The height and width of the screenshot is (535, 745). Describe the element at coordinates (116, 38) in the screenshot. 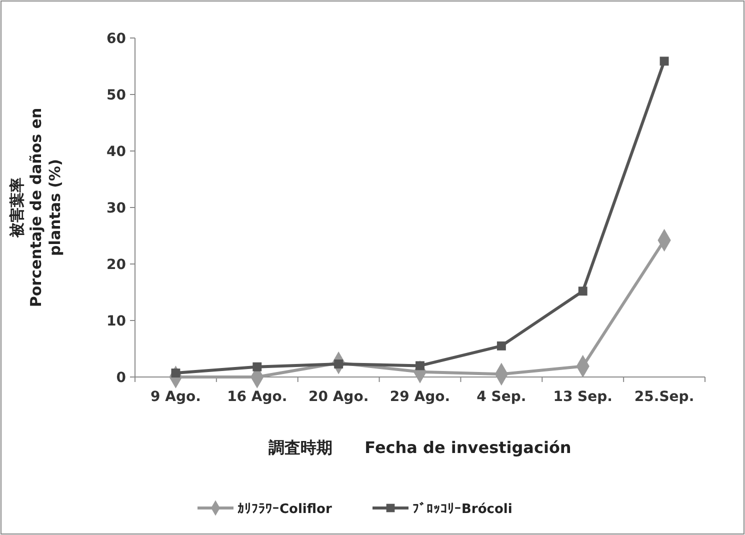

I see `y-tick-label: 60` at that location.